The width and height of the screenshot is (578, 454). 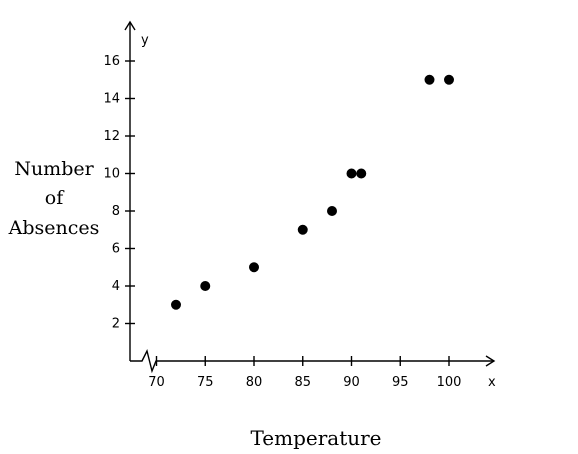 I want to click on y-tick-label: 14, so click(x=111, y=99).